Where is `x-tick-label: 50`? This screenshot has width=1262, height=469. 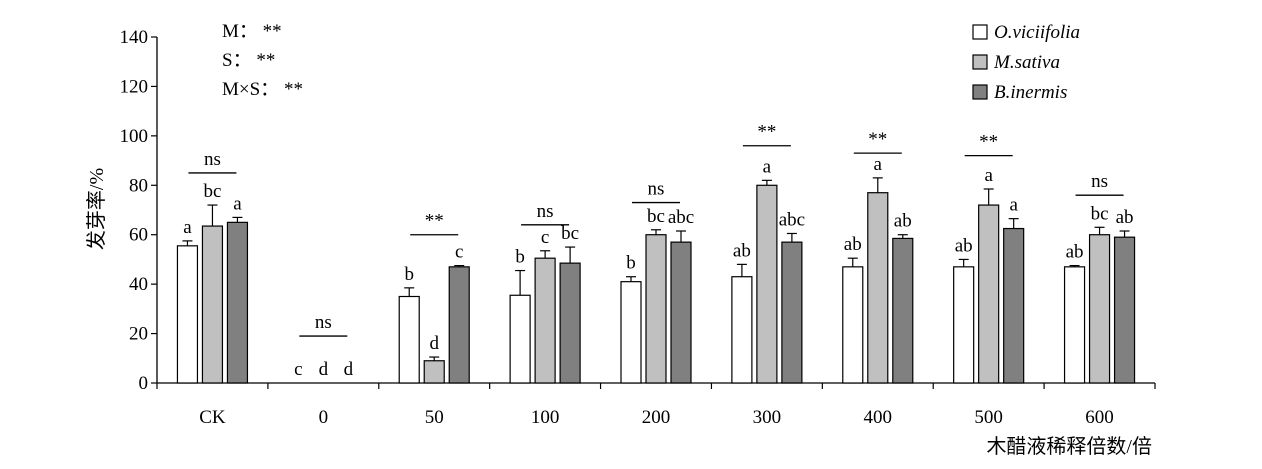
x-tick-label: 50 is located at coordinates (434, 417).